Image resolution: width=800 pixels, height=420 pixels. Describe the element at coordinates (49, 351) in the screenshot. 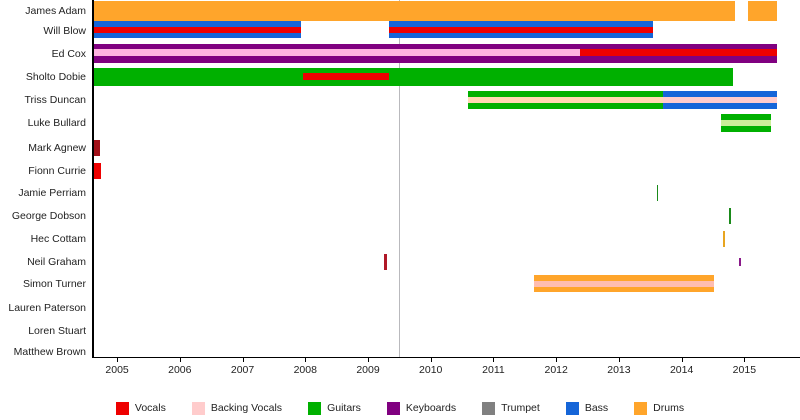

I see `y-axis-label-matthew-brown: Matthew Brown` at that location.